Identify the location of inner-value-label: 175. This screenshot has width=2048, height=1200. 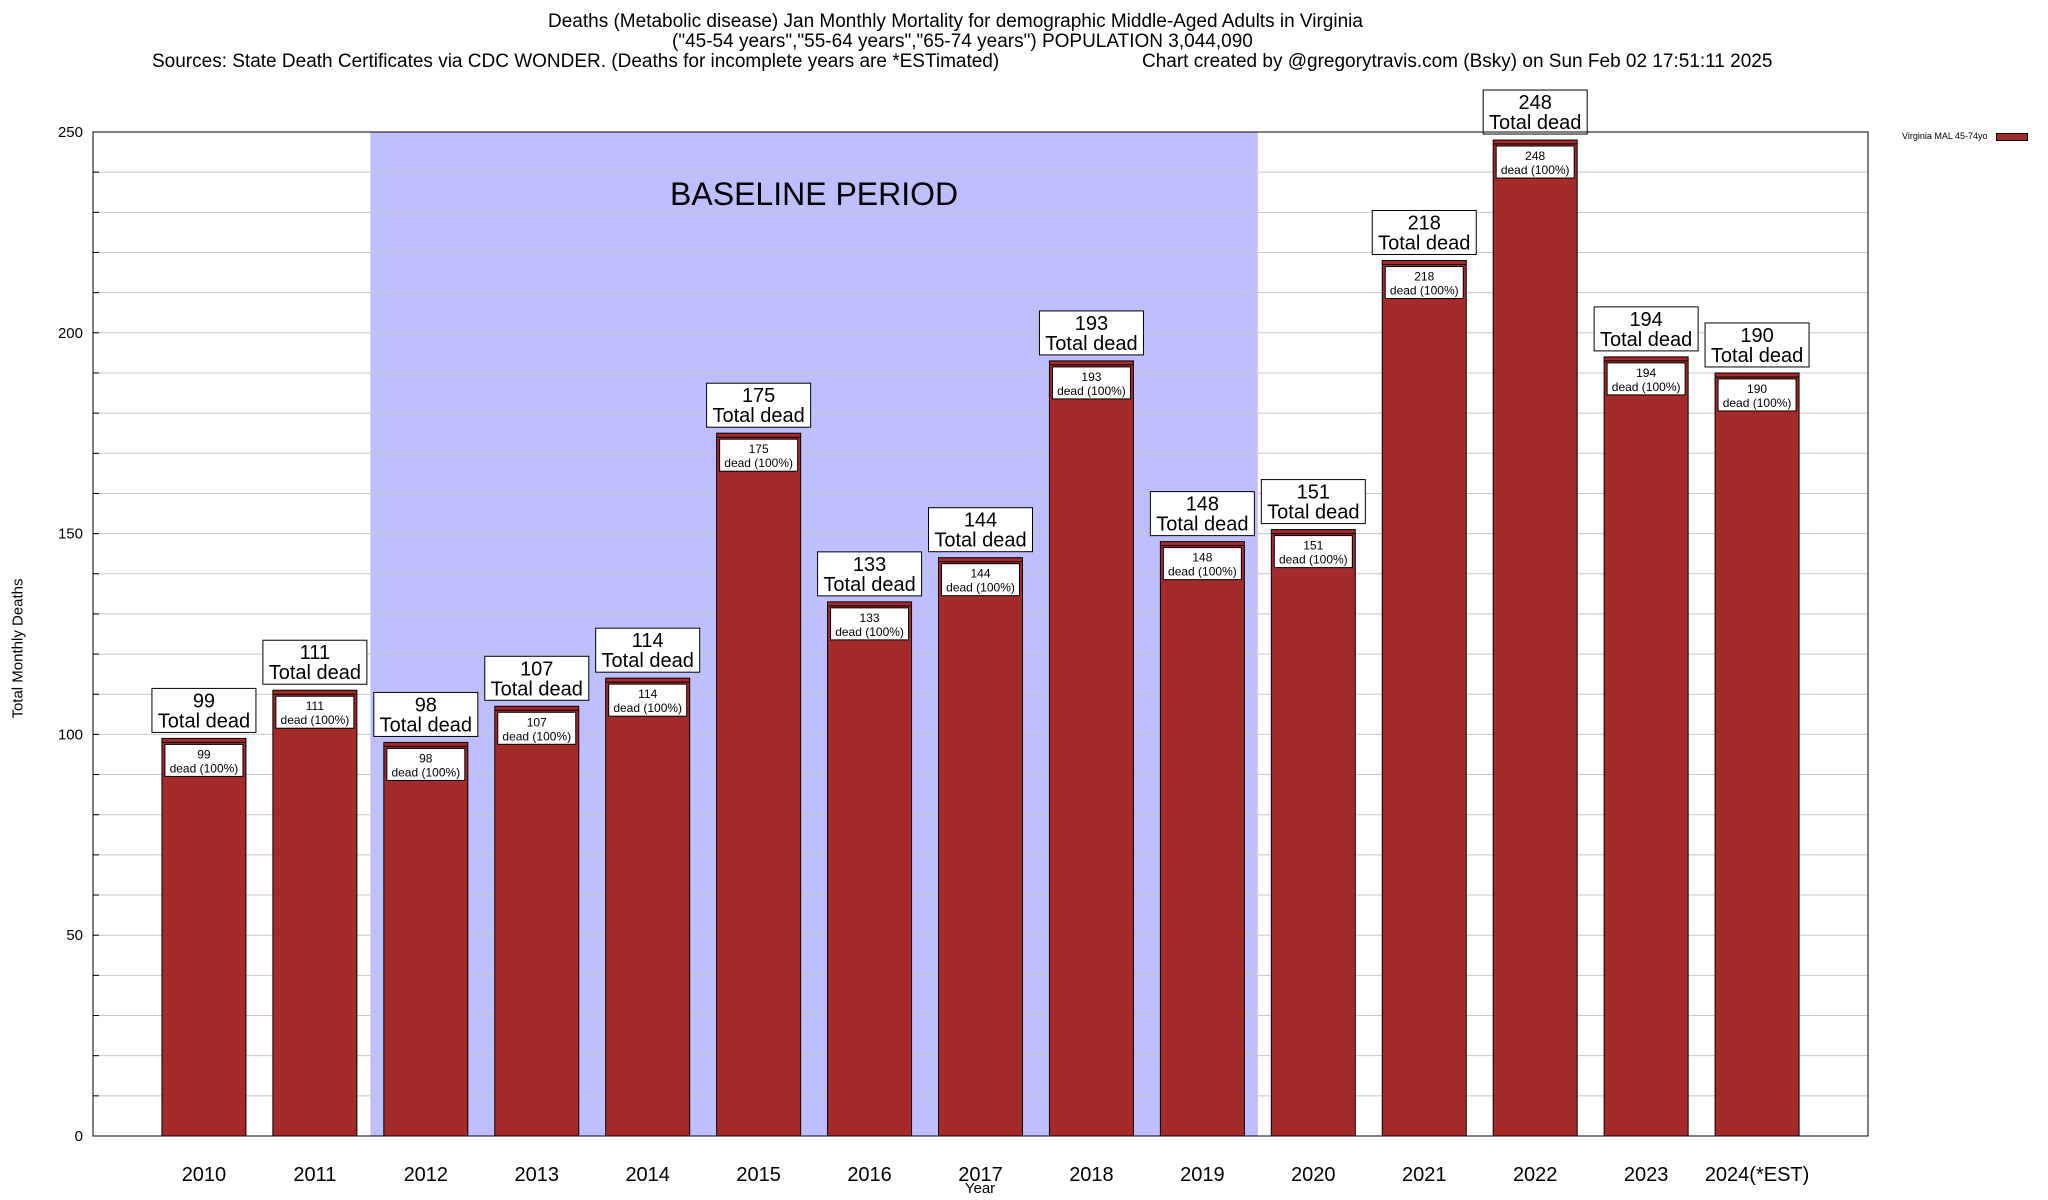
(759, 449).